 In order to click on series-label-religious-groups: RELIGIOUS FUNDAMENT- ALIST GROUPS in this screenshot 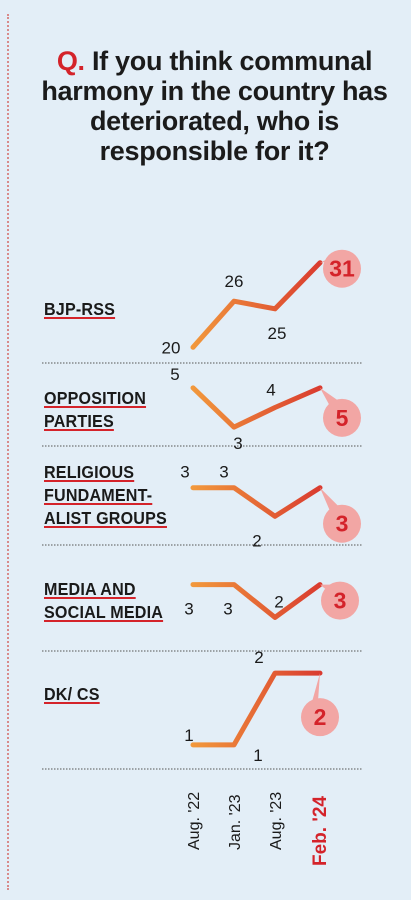, I will do `click(105, 495)`.